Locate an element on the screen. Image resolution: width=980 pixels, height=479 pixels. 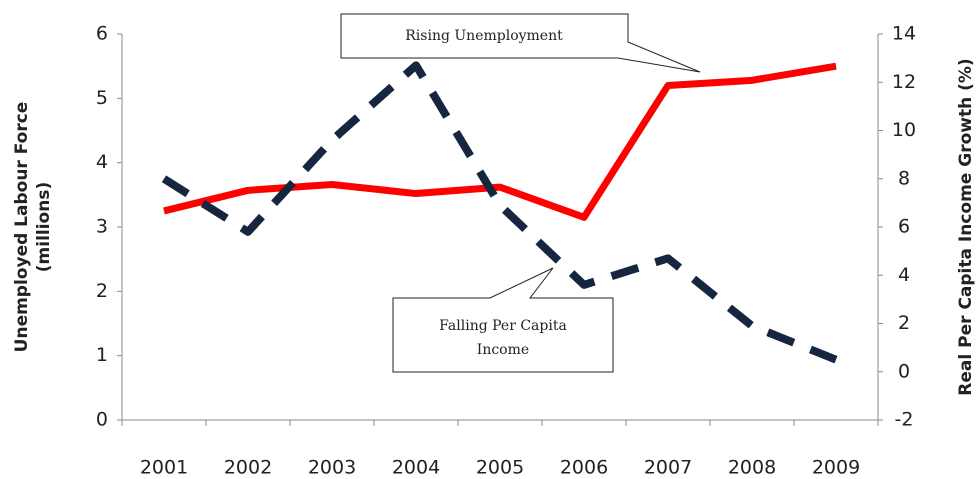
x-tick-label: 2006 is located at coordinates (584, 468).